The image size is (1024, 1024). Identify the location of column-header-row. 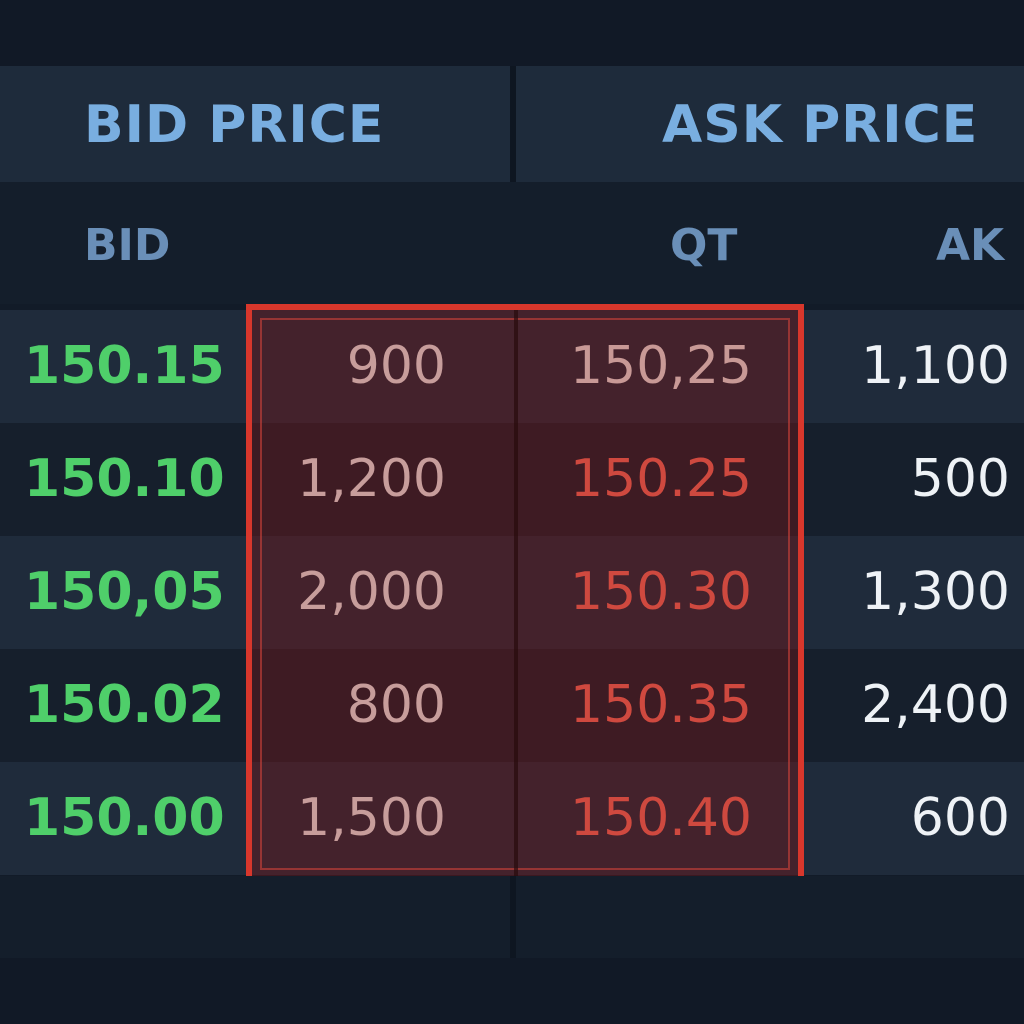
(512, 243).